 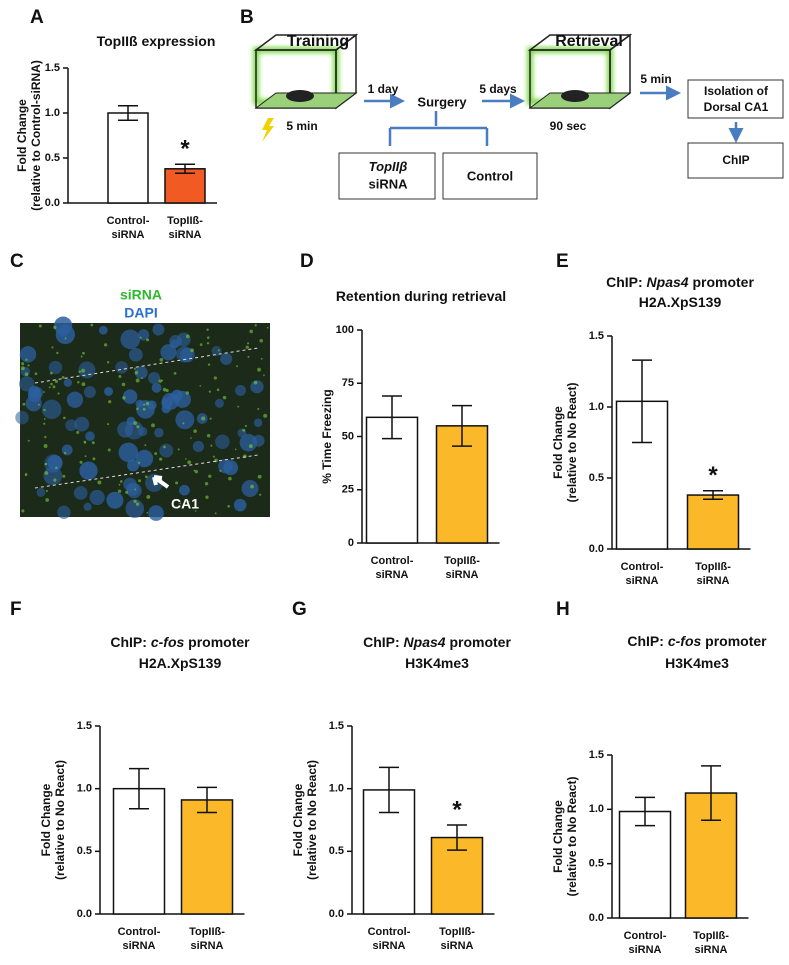 I want to click on box-label: Isolation of, so click(x=736, y=91).